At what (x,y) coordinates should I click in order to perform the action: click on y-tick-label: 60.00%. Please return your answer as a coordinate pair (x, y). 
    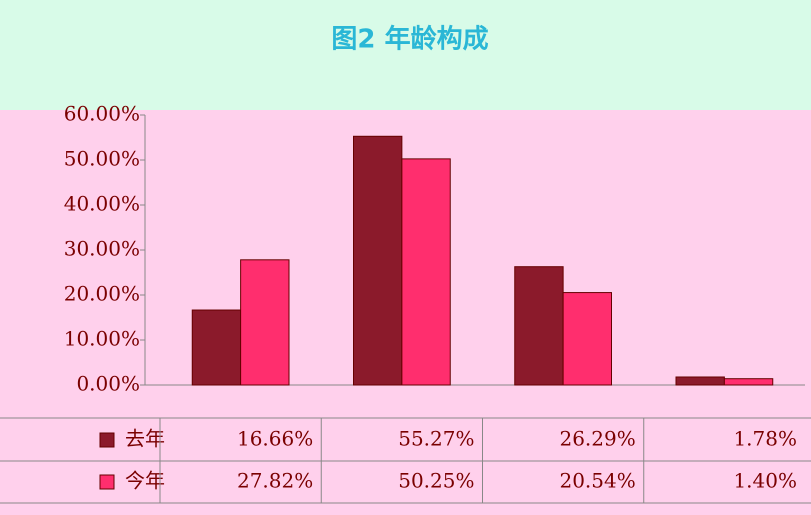
    Looking at the image, I should click on (102, 114).